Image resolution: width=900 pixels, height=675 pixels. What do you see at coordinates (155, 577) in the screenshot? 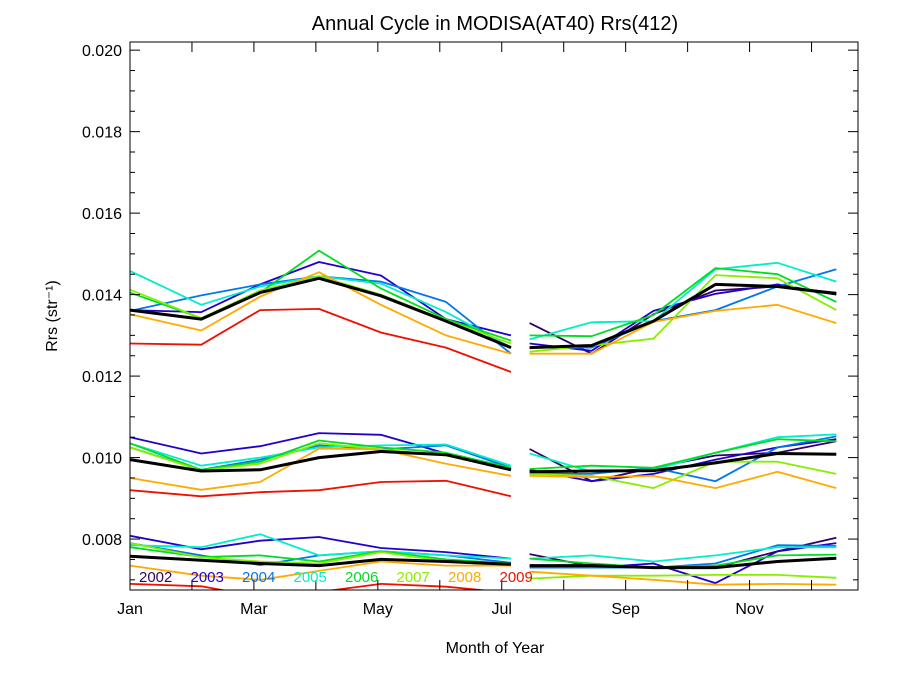
I see `legend-label-2002: 2002` at bounding box center [155, 577].